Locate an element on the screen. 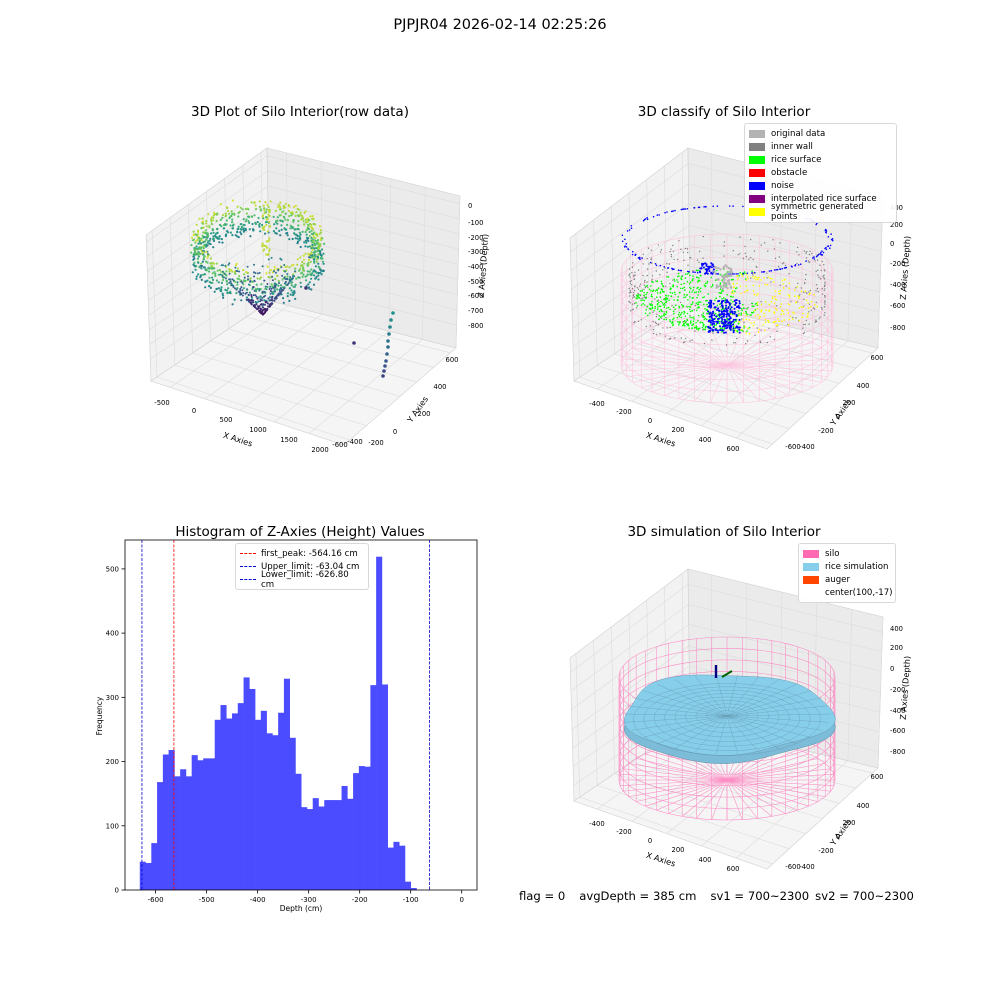 The image size is (1000, 1000). legend-label: rice surface is located at coordinates (796, 159).